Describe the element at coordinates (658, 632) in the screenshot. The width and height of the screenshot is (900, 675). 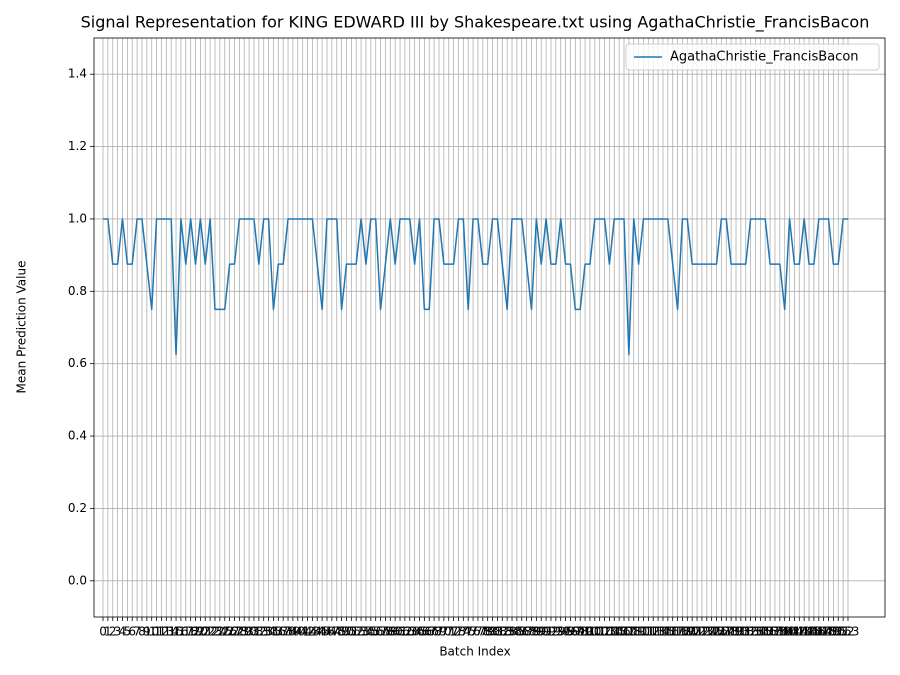
I see `x-tick-label: 114` at that location.